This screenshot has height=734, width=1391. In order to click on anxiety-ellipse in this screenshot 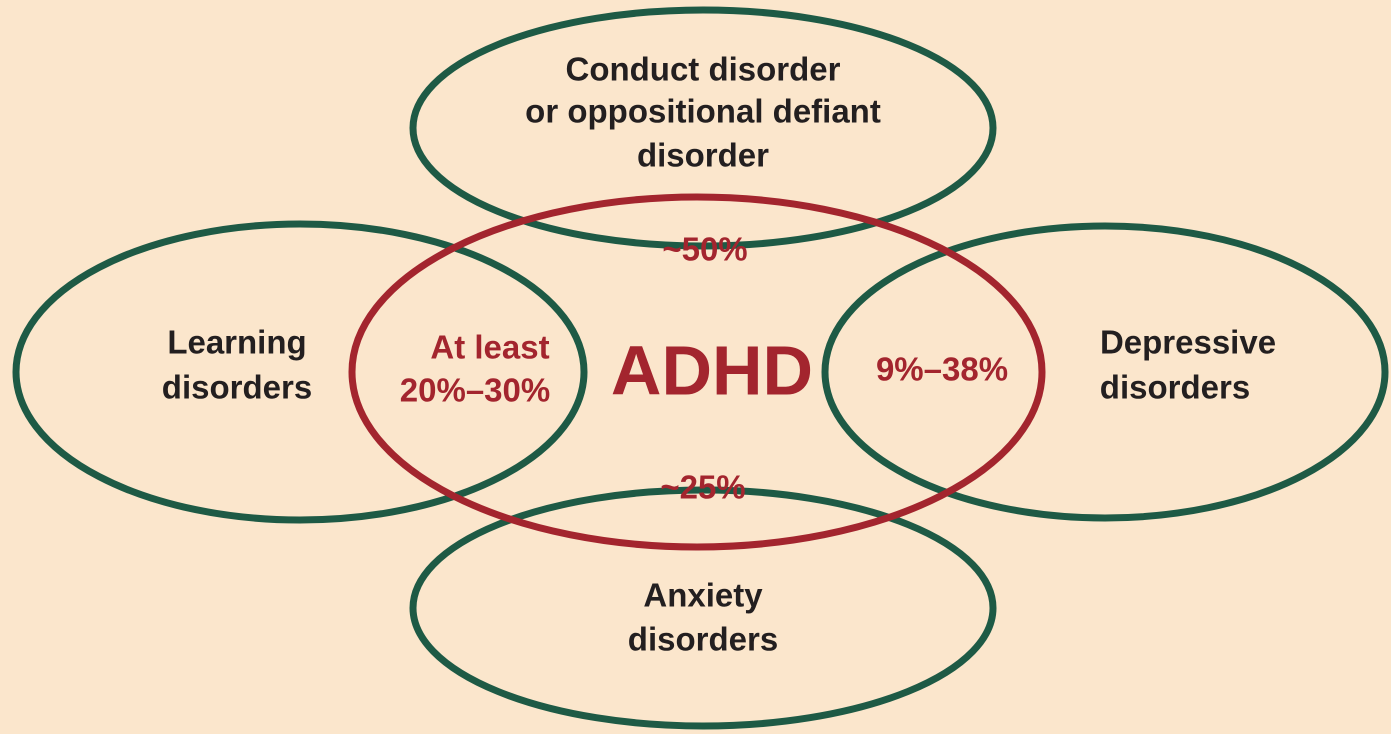, I will do `click(703, 608)`.